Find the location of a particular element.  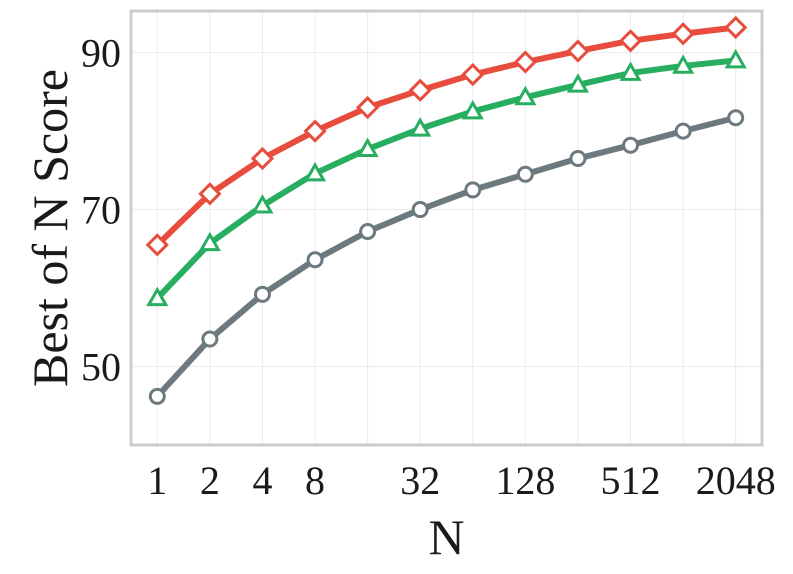

x-tick-label: 128 is located at coordinates (525, 480).